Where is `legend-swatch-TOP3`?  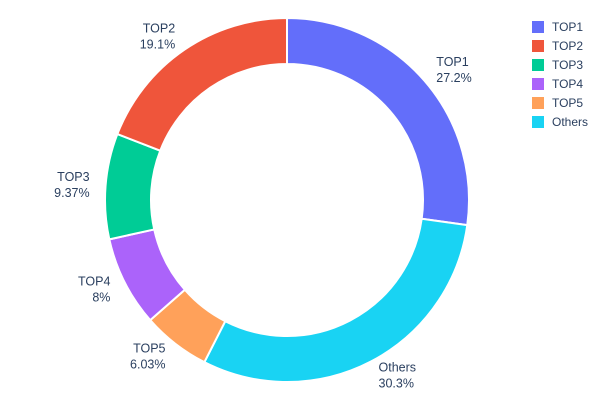 legend-swatch-TOP3 is located at coordinates (537, 65).